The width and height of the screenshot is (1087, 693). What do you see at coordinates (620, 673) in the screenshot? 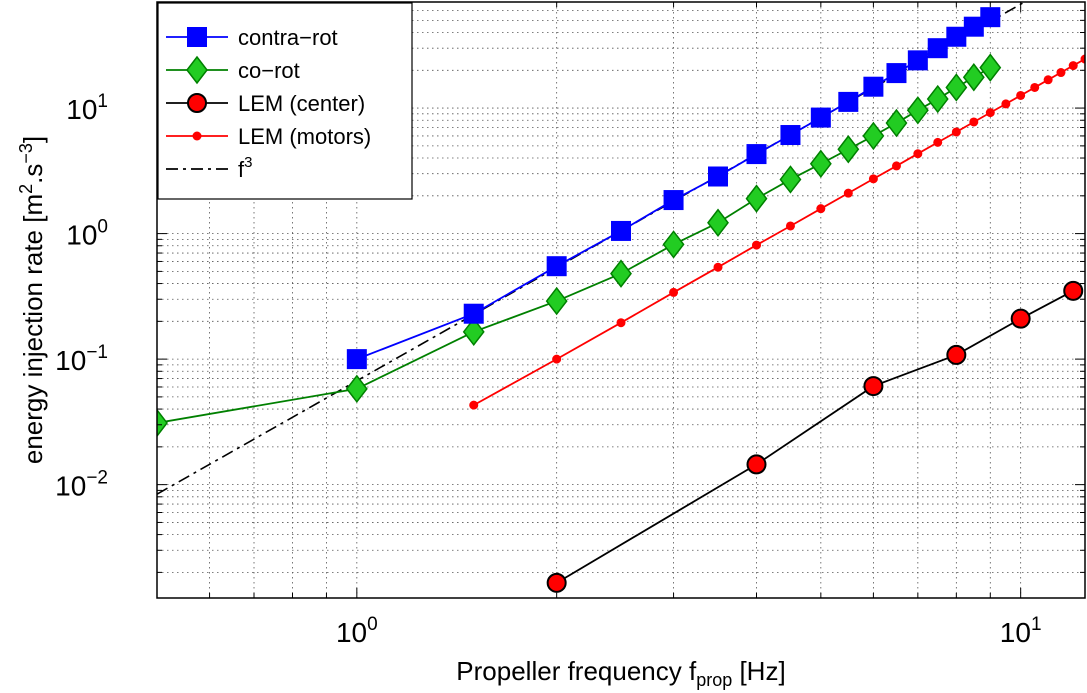
I see `x-axis-label: Propeller frequency fprop [Hz]` at bounding box center [620, 673].